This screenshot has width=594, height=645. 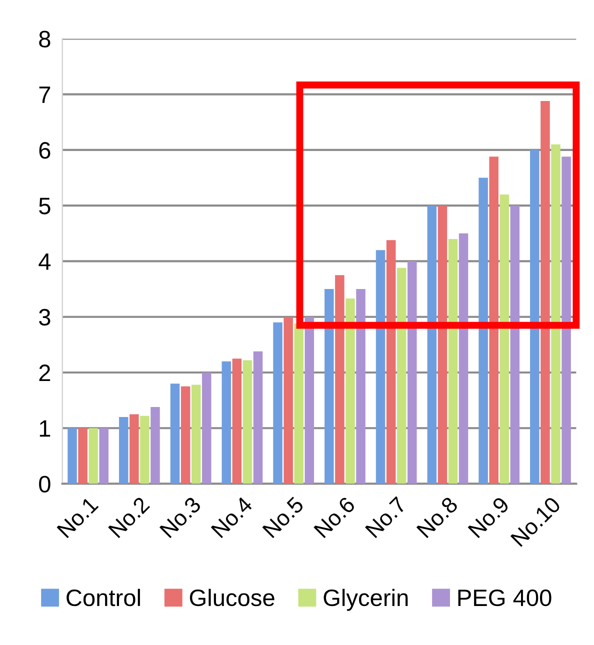 What do you see at coordinates (44, 39) in the screenshot?
I see `y-tick-label: 8` at bounding box center [44, 39].